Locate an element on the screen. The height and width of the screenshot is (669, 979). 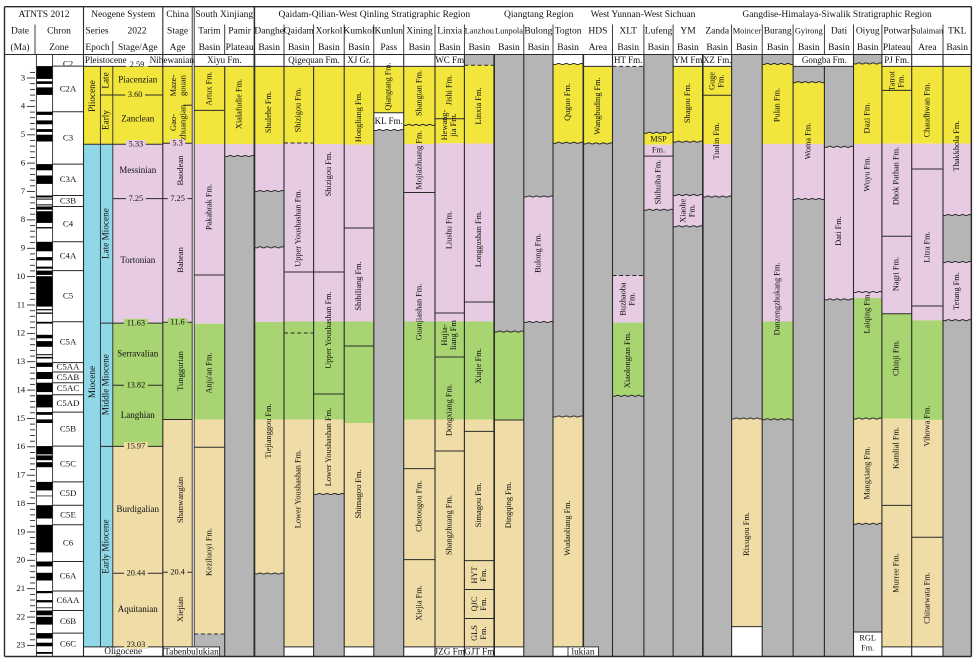
svg-text: 11 is located at coordinates (21, 304).